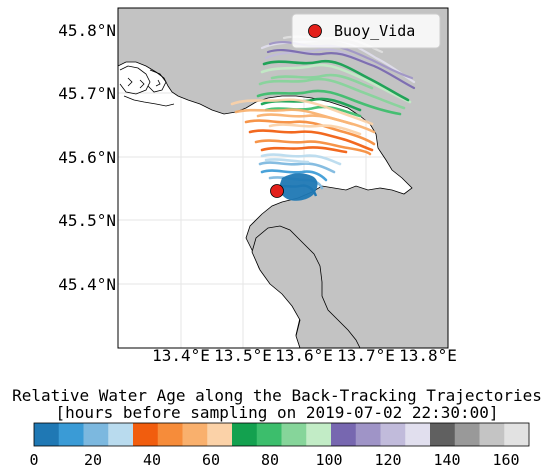 The height and width of the screenshot is (471, 550). I want to click on legend-marker, so click(315, 31).